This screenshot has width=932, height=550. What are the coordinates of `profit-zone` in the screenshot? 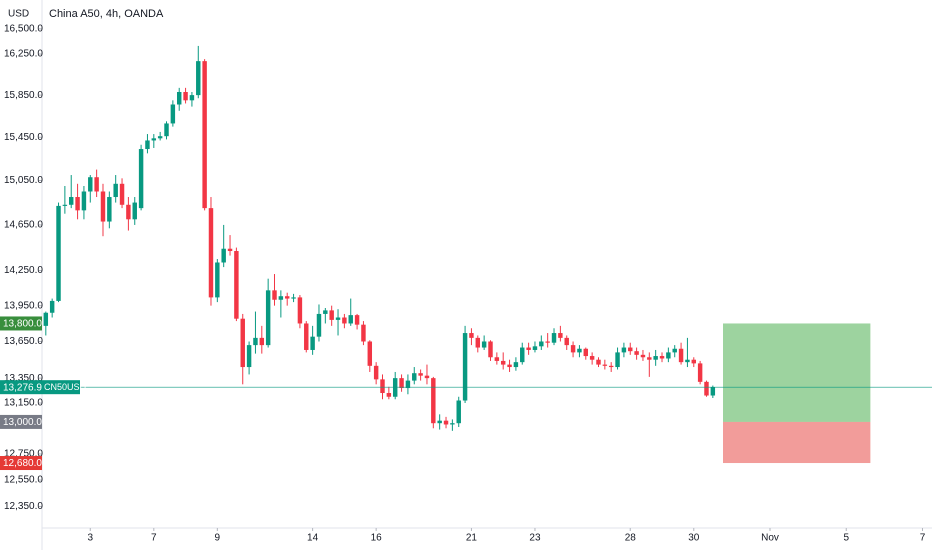 It's located at (796, 372).